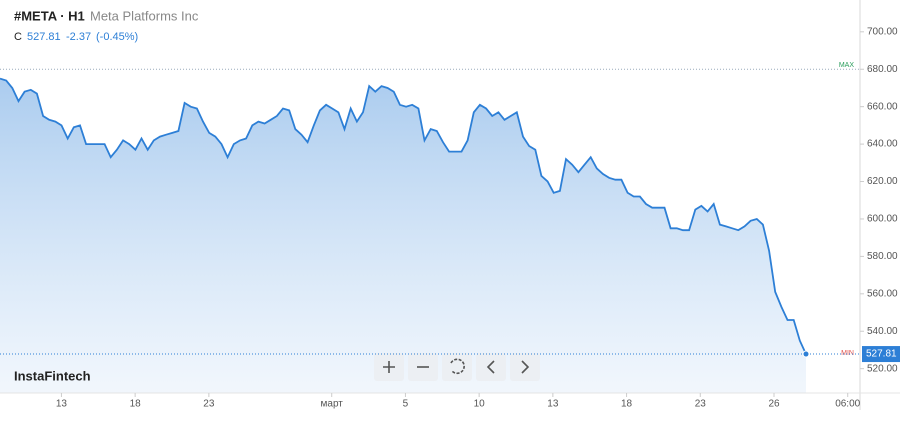 Image resolution: width=900 pixels, height=426 pixels. I want to click on logo: InstaFintech, so click(52, 375).